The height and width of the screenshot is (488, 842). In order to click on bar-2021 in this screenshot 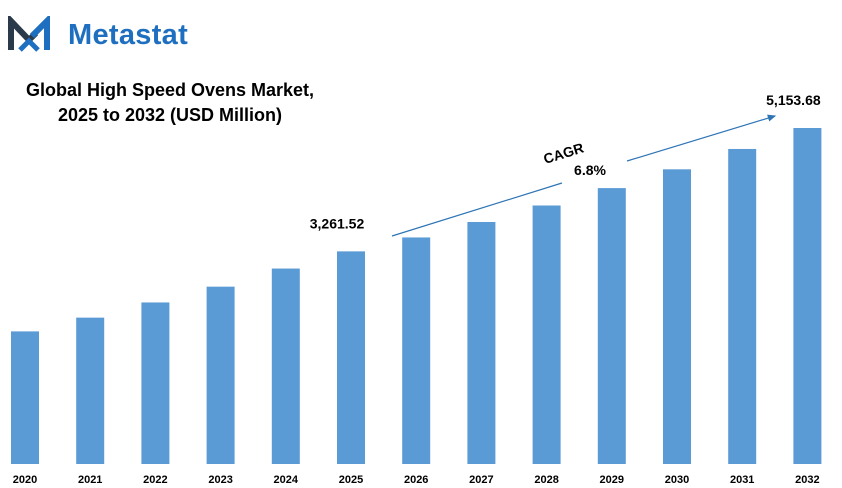, I will do `click(90, 390)`.